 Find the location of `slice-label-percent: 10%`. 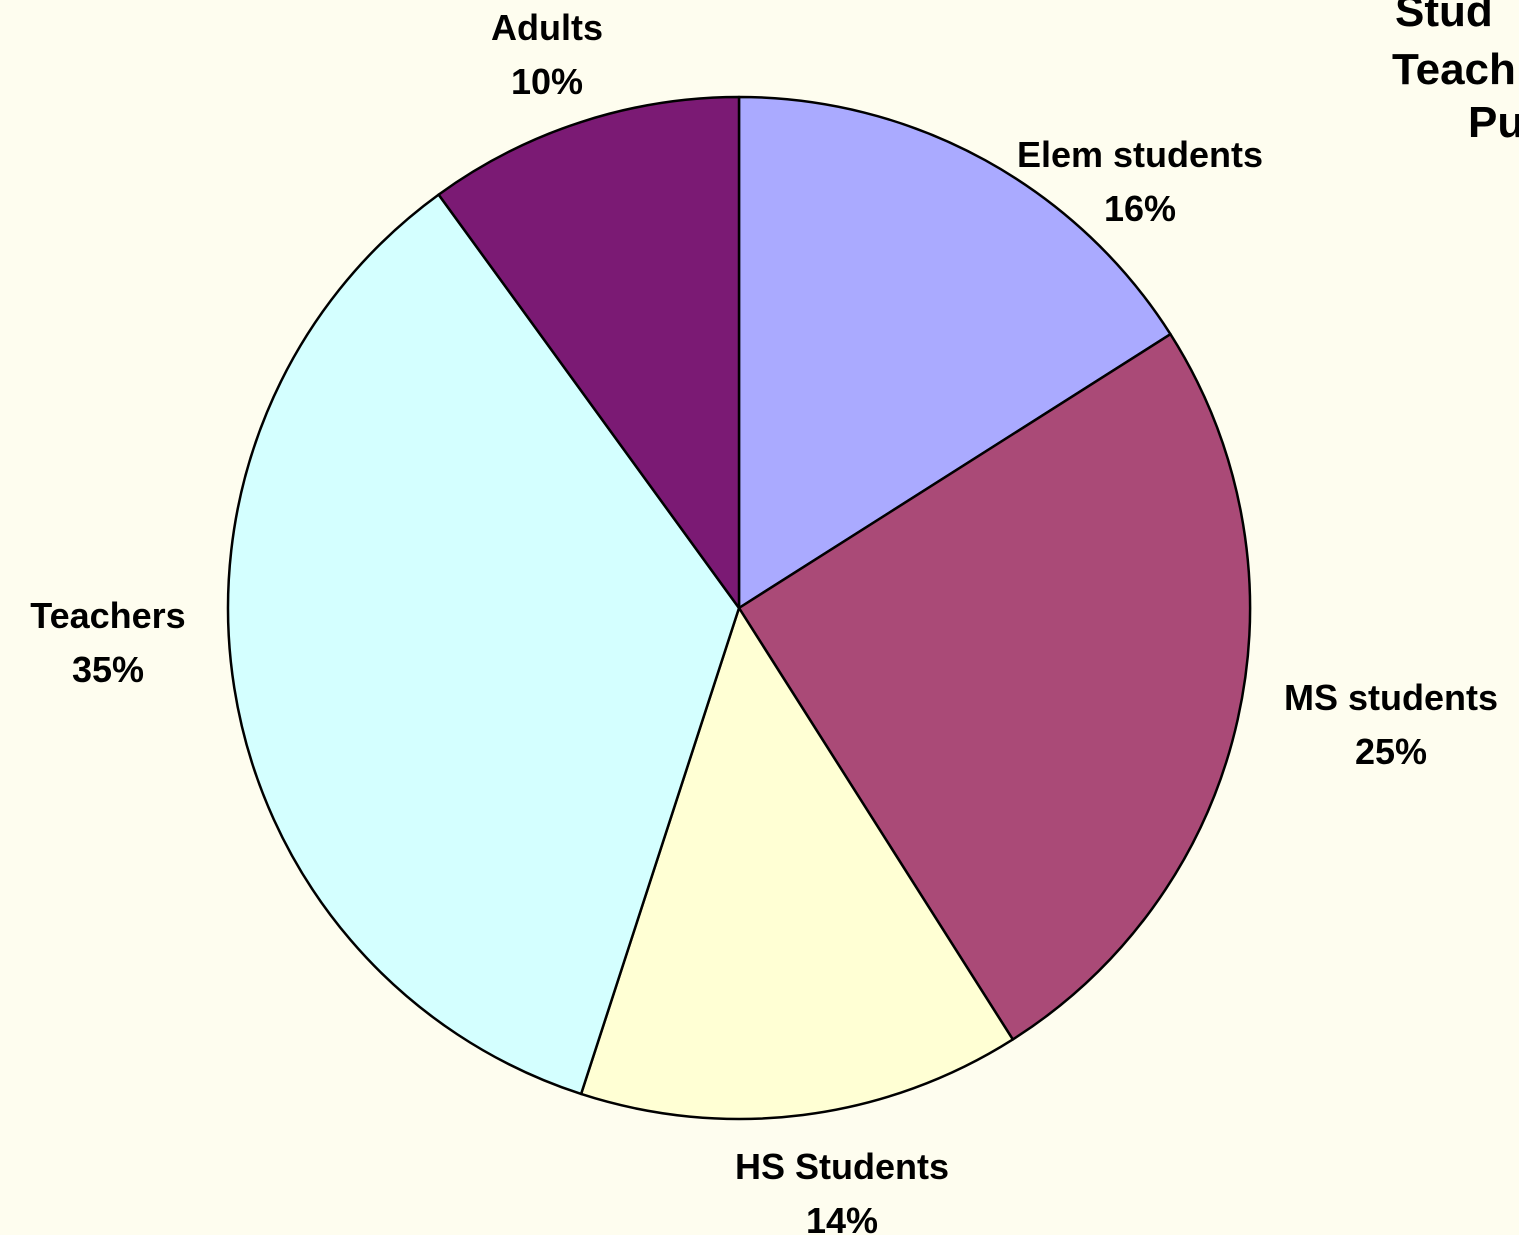

slice-label-percent: 10% is located at coordinates (547, 81).